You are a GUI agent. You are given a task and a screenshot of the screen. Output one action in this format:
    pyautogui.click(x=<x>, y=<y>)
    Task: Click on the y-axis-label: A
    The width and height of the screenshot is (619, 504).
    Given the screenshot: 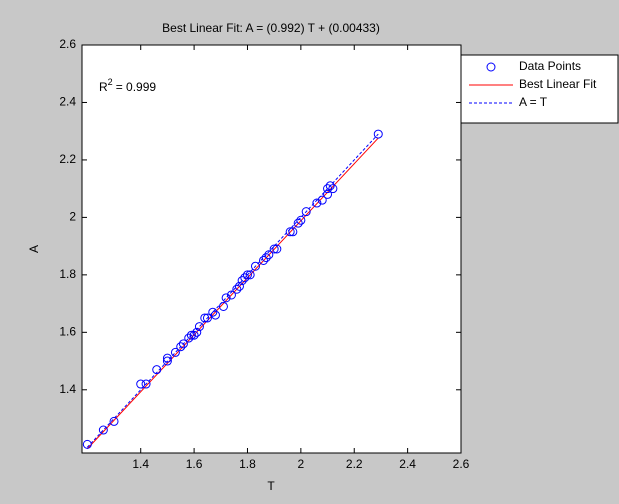 What is the action you would take?
    pyautogui.click(x=34, y=249)
    